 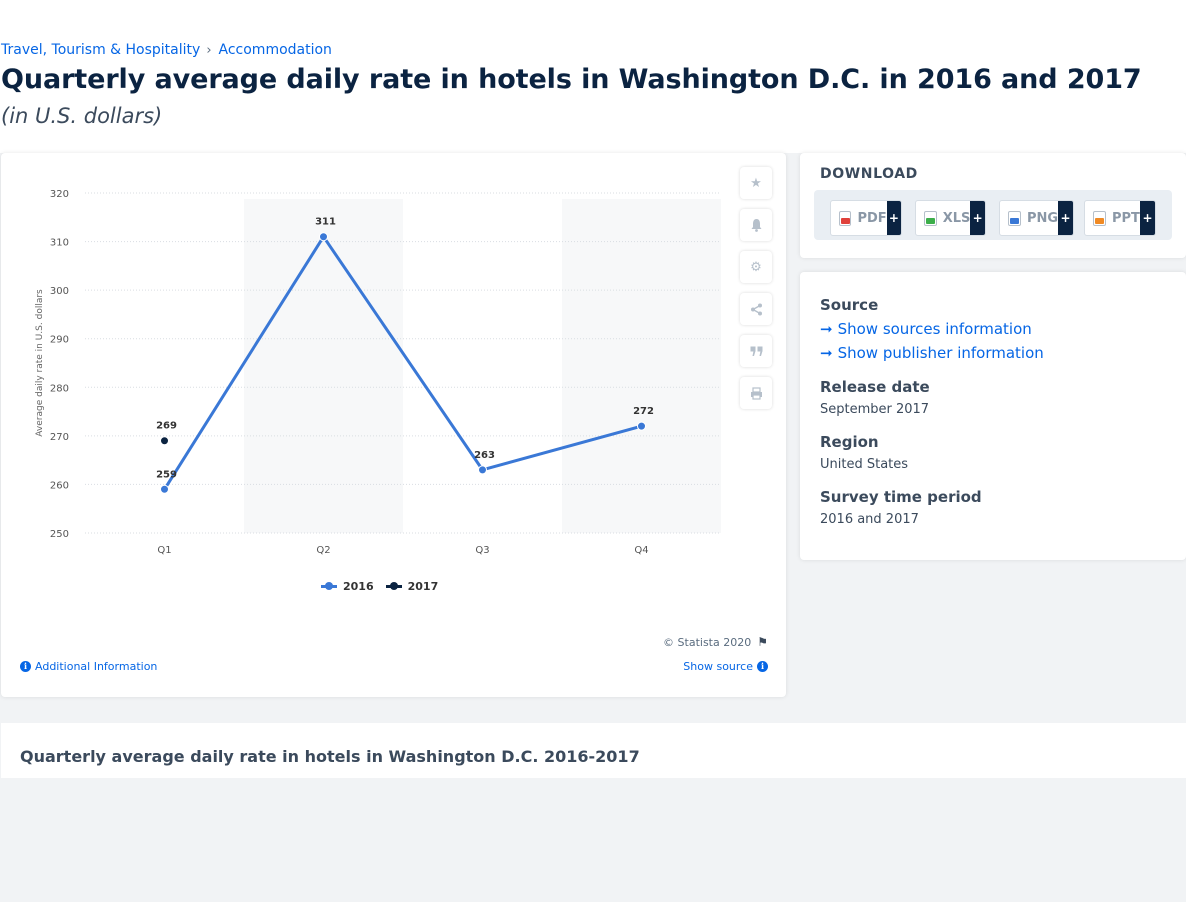 I want to click on download-pdf-button: PDF +, so click(x=866, y=218).